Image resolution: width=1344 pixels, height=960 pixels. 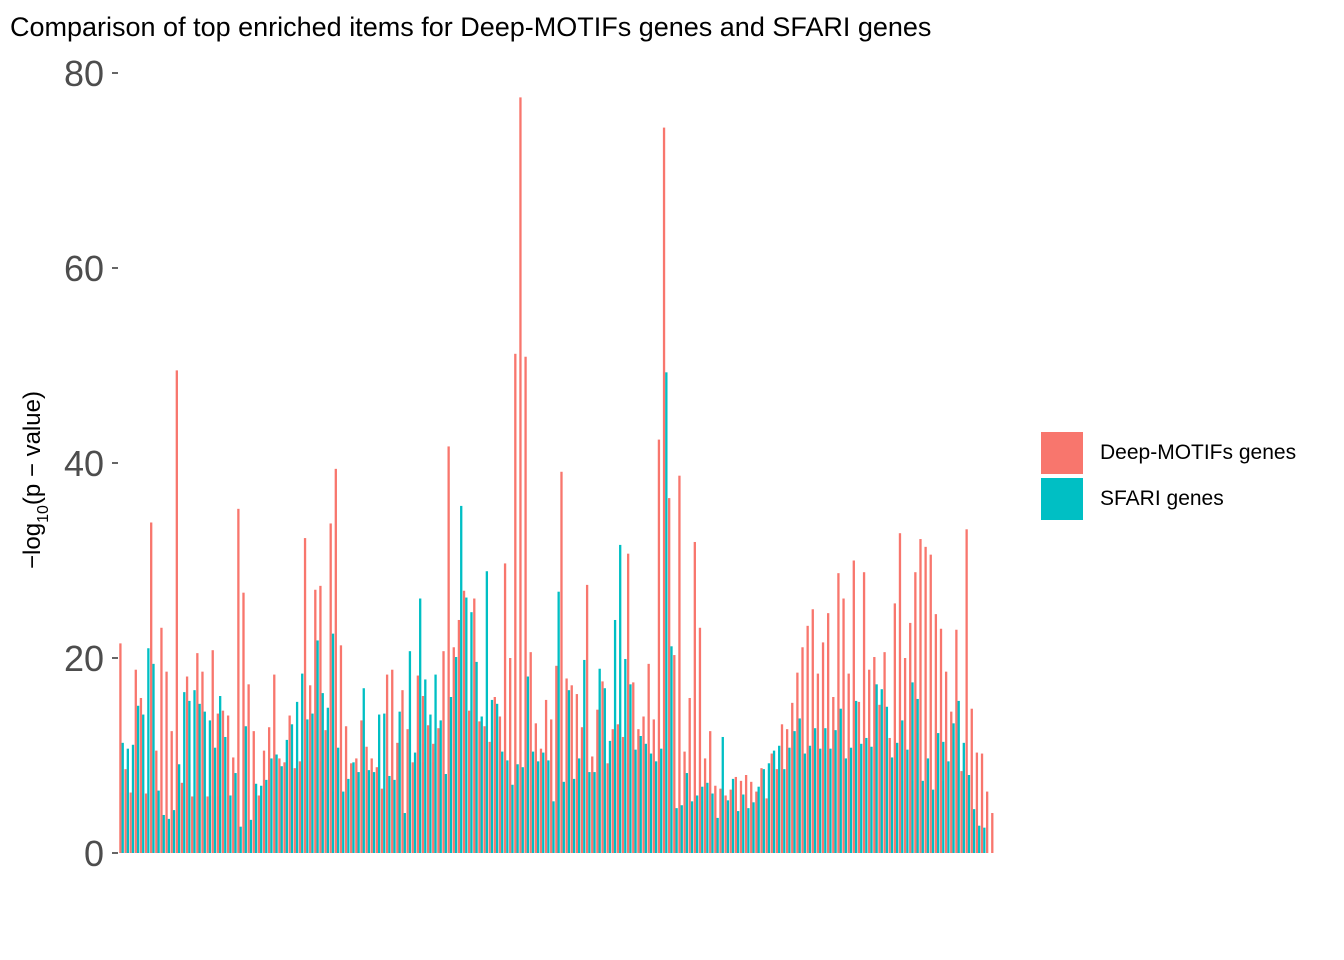 I want to click on legend: Deep-MOTIFs genes SFARI genes, so click(x=1168, y=476).